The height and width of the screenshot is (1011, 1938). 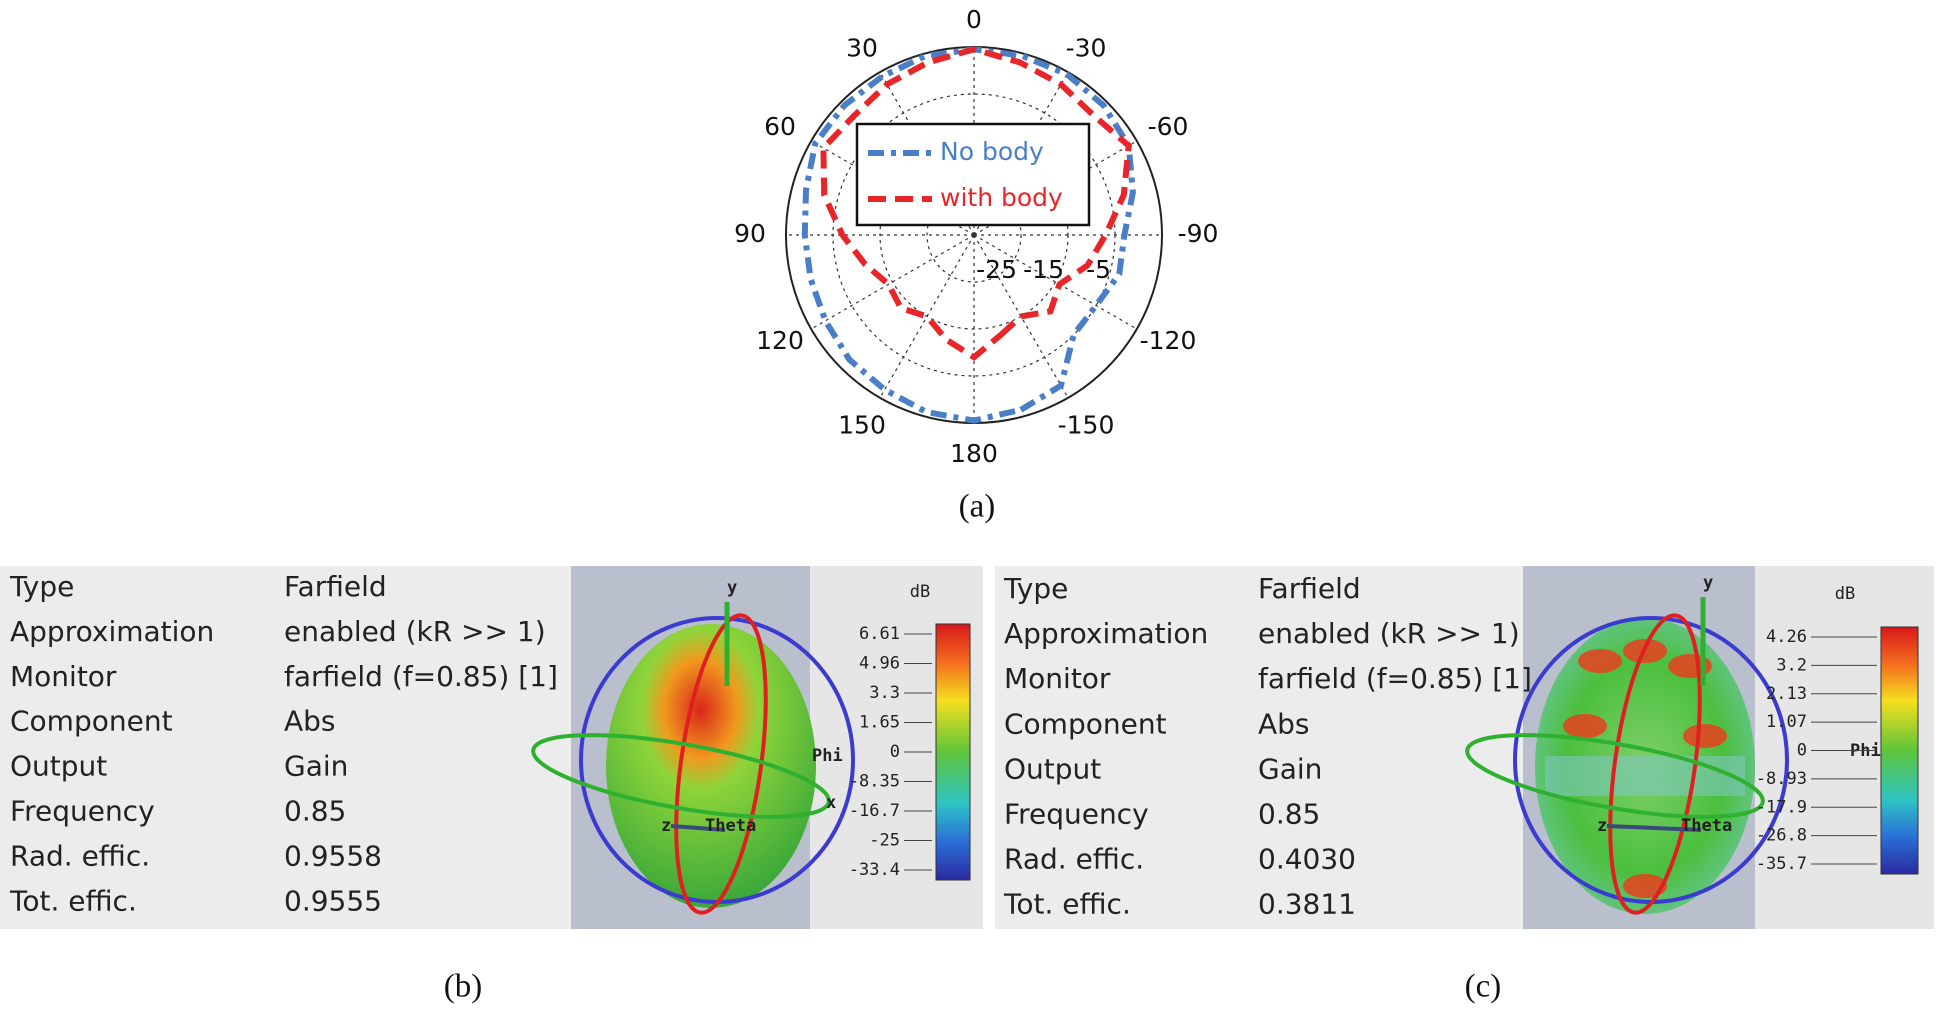 I want to click on theta-tick-label: 150, so click(x=862, y=424).